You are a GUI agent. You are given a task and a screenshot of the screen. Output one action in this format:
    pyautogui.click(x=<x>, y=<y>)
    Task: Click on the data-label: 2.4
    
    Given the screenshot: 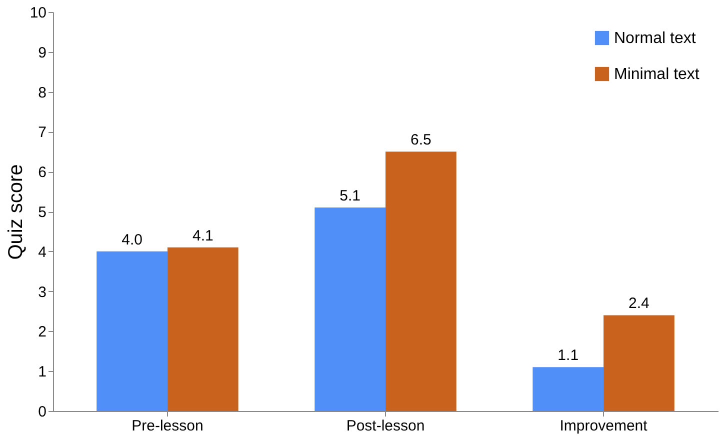 What is the action you would take?
    pyautogui.click(x=639, y=303)
    